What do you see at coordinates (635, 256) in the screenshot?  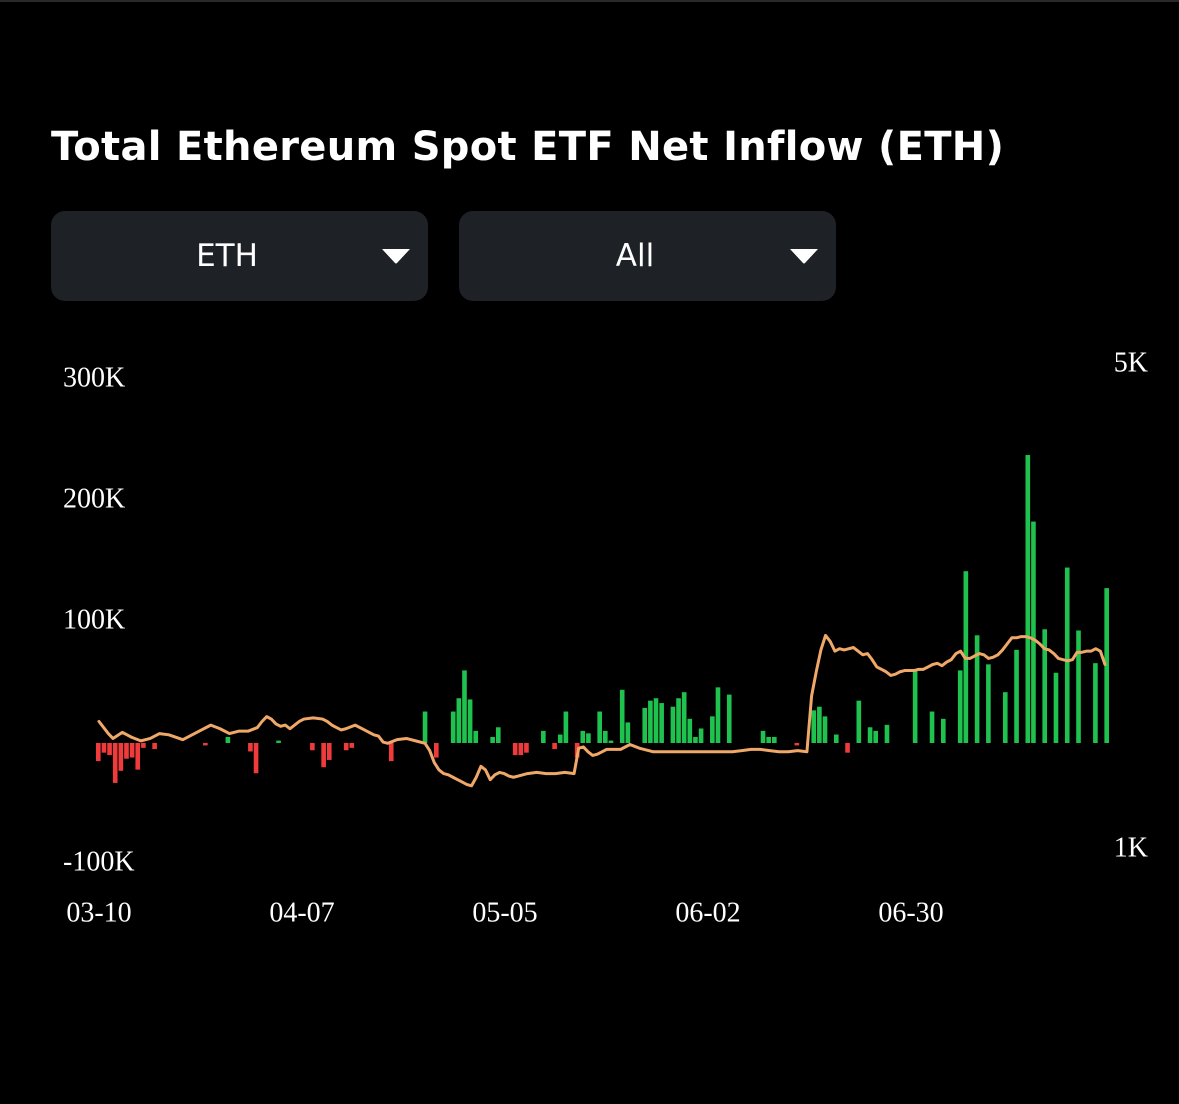 I see `range-dropdown-value: All` at bounding box center [635, 256].